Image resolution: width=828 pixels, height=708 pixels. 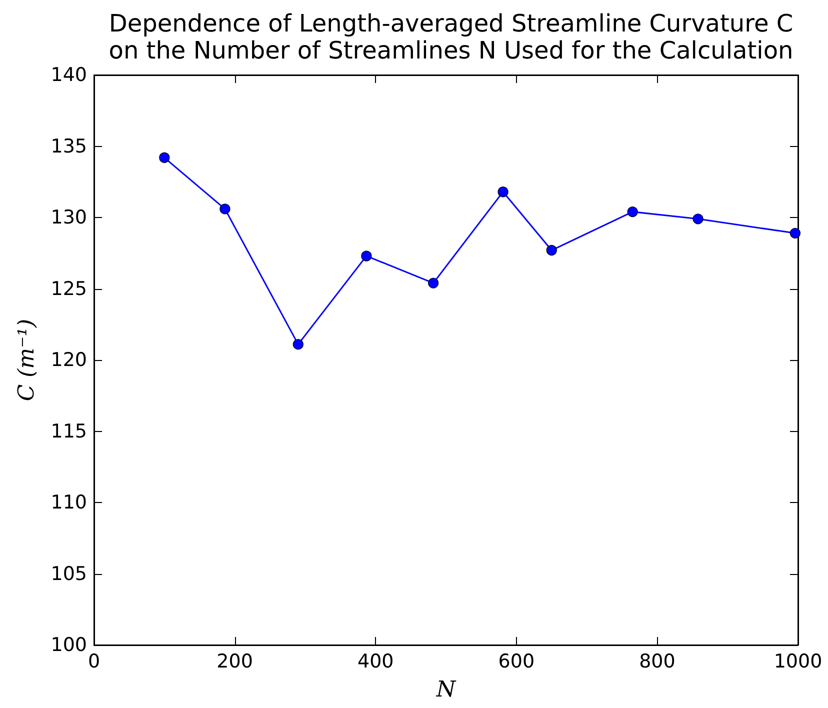 I want to click on x-tick-label: 1000, so click(x=798, y=661).